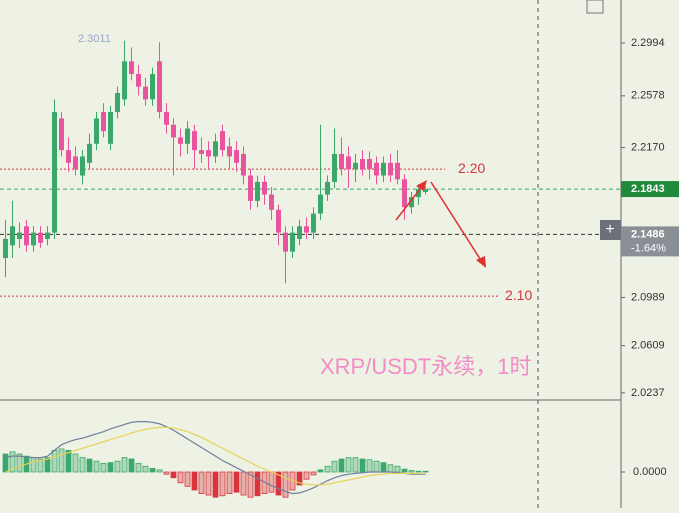 The height and width of the screenshot is (513, 679). I want to click on annotation-arrows, so click(440, 224).